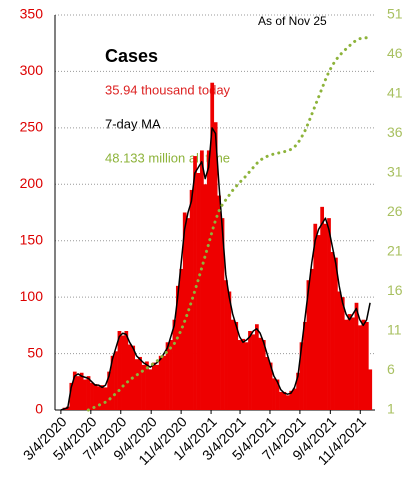  I want to click on y2-tick-label: 41, so click(394, 93).